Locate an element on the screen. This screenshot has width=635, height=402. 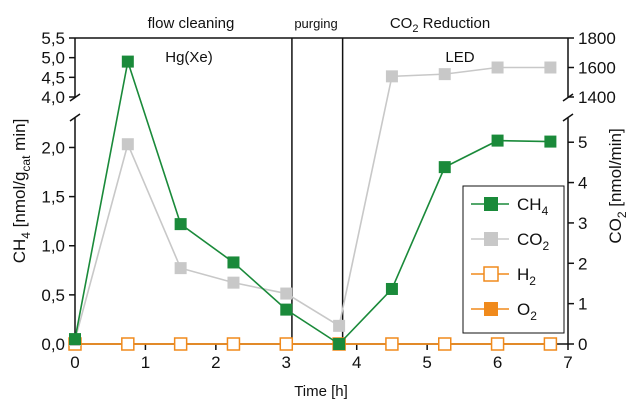
phase-label-purging: purging is located at coordinates (315, 23).